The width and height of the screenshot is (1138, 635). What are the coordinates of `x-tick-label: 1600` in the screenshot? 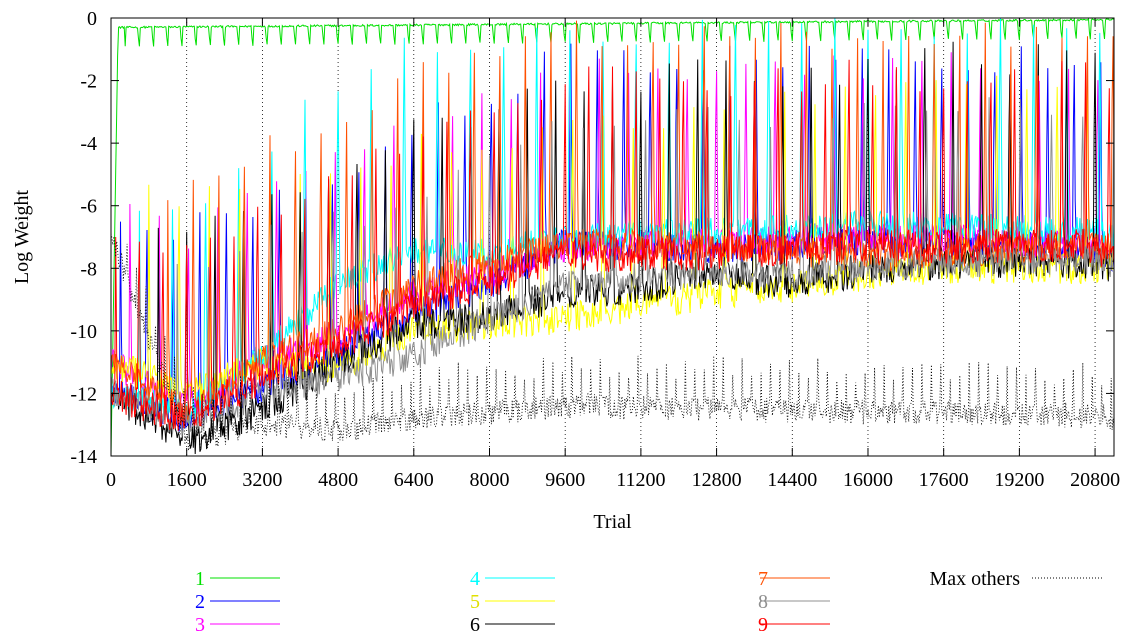 It's located at (187, 480).